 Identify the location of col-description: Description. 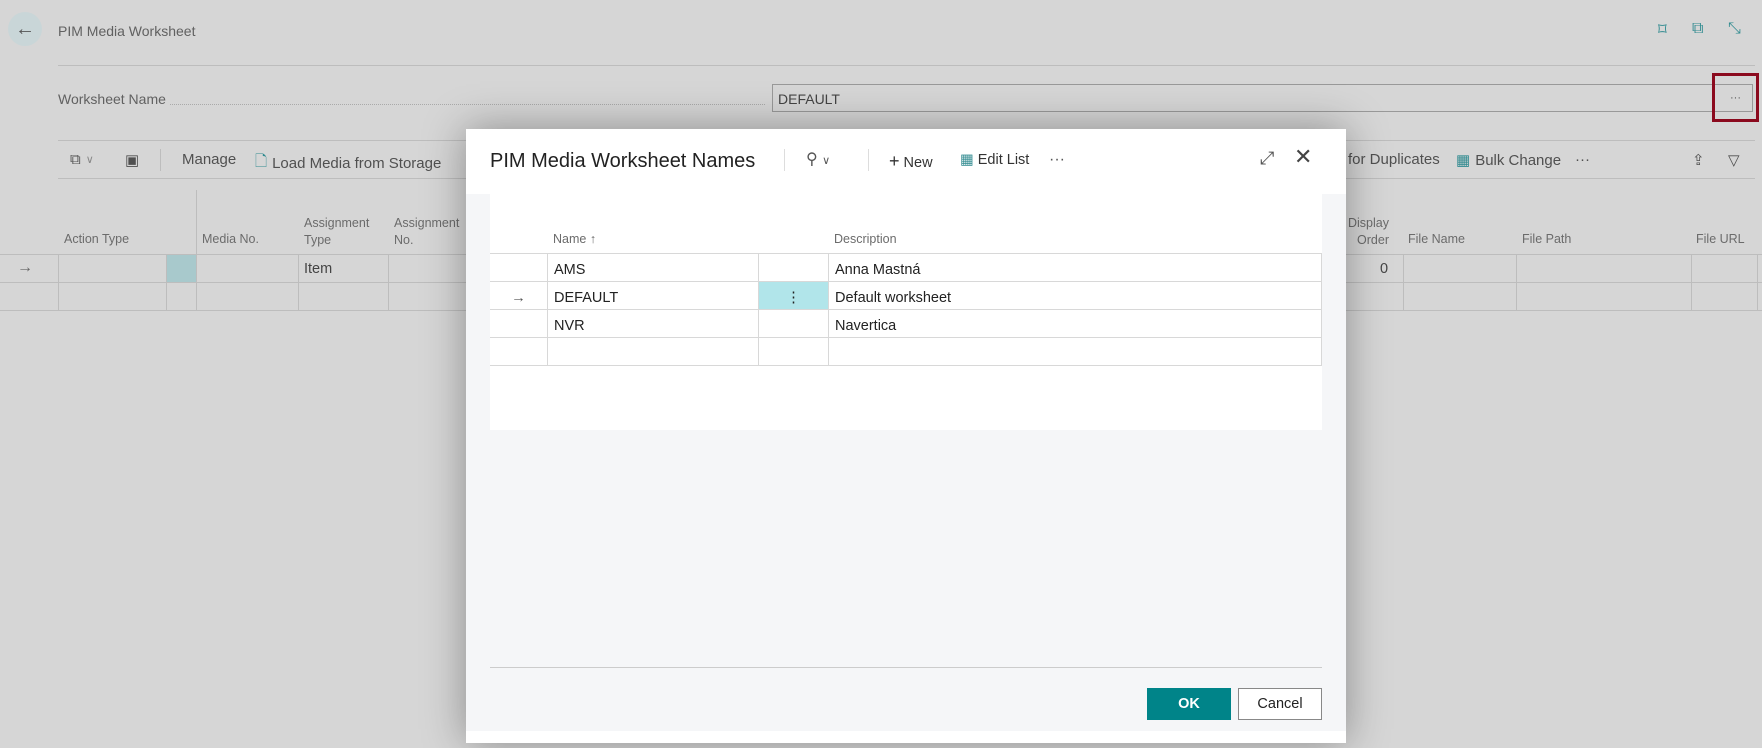
(865, 239).